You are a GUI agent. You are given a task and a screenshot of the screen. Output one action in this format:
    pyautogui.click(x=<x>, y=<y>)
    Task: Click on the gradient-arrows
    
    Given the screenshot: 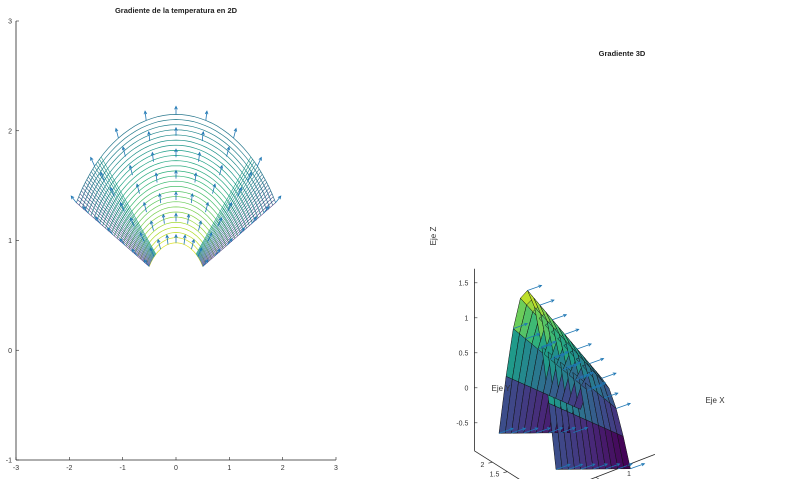 What is the action you would take?
    pyautogui.click(x=176, y=186)
    